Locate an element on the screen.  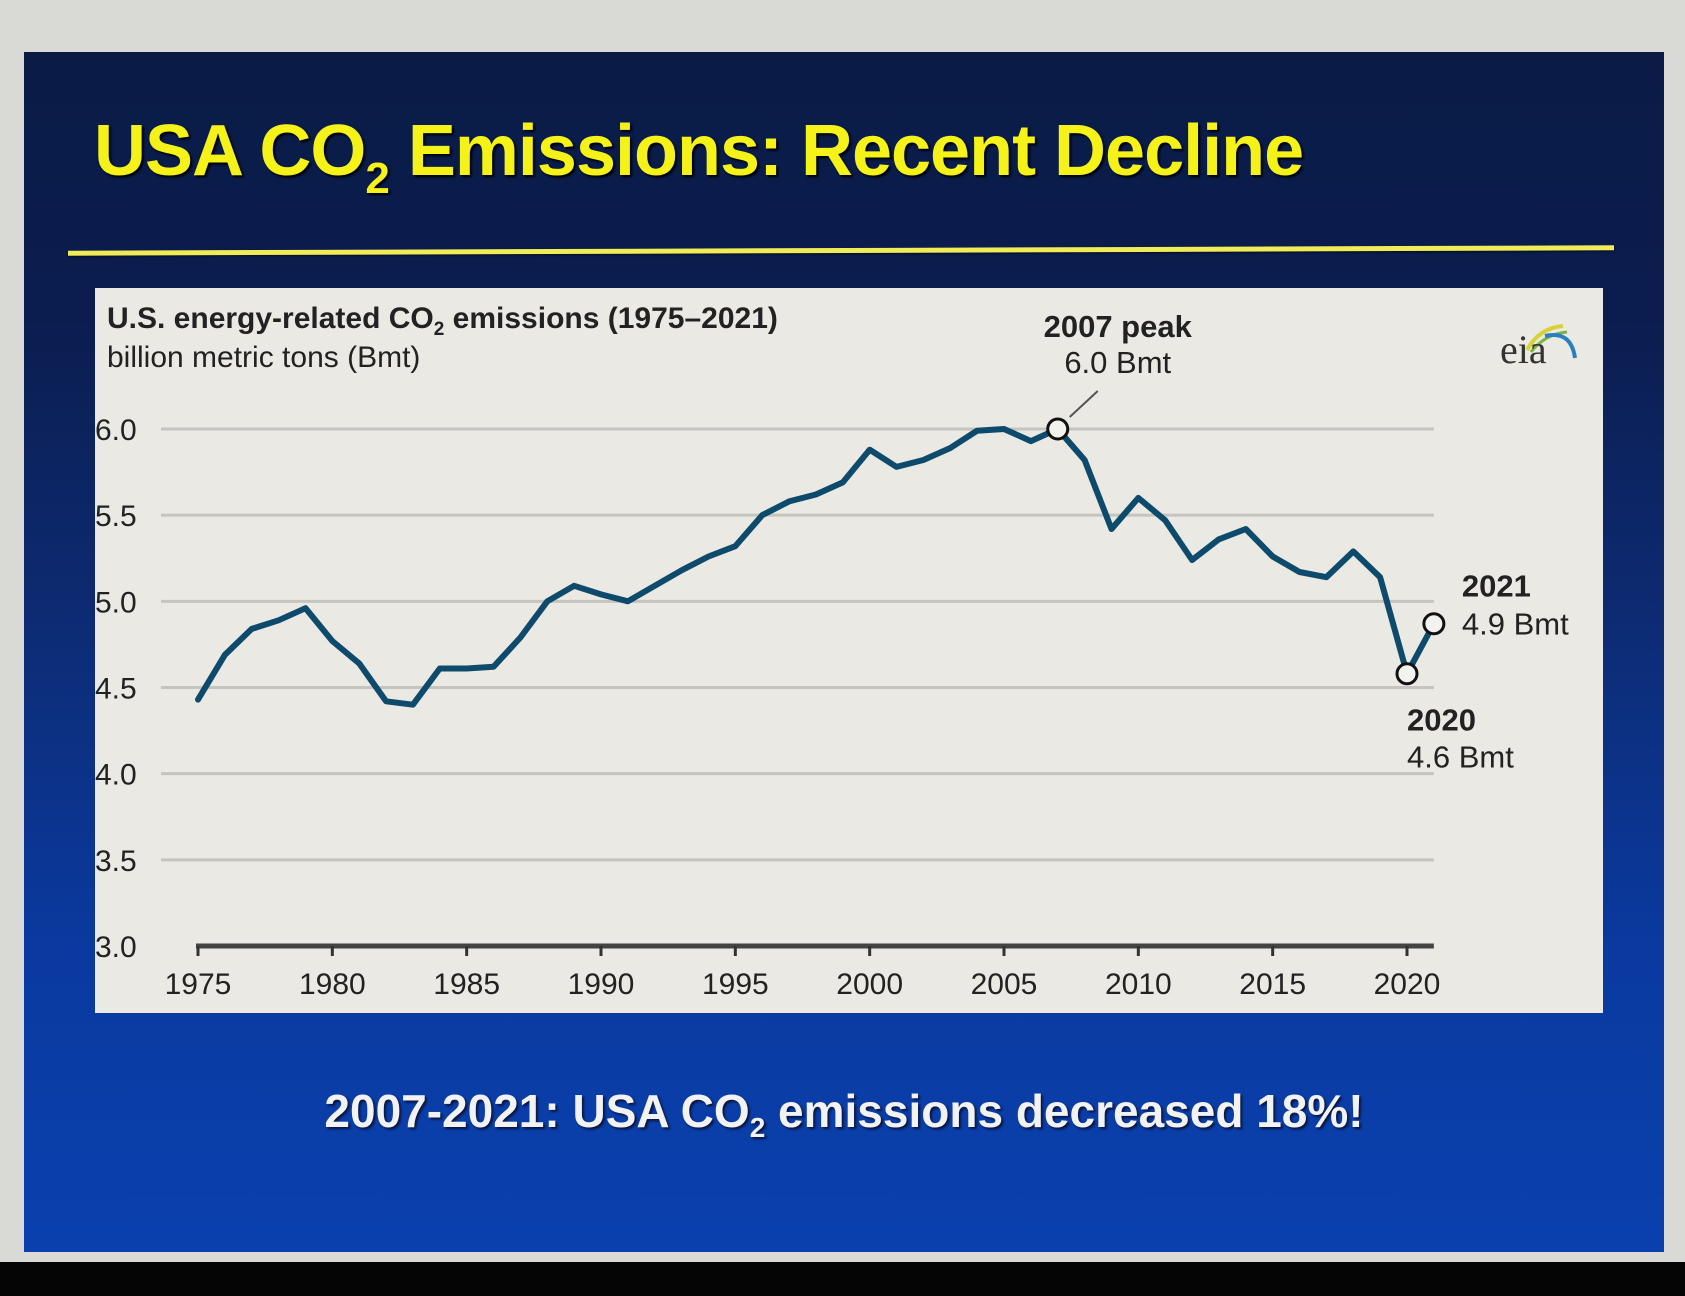
x-tick-label: 2005 is located at coordinates (1004, 984).